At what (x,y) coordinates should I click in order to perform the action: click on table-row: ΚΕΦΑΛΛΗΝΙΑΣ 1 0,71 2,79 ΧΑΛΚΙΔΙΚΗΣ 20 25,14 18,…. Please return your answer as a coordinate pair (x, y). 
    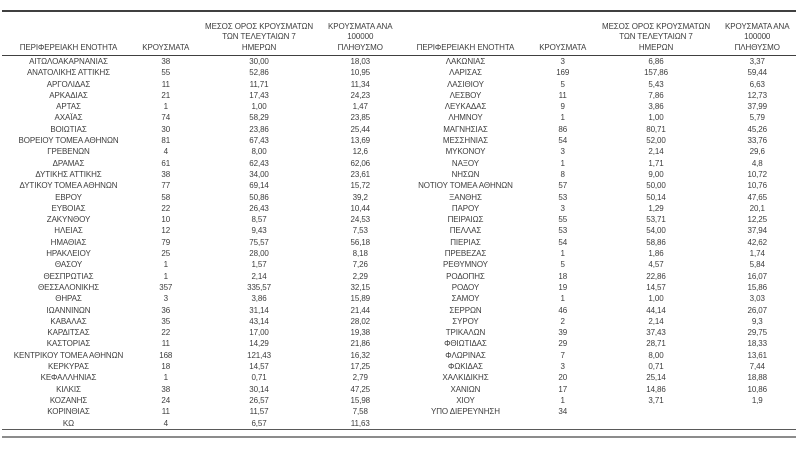
    Looking at the image, I should click on (399, 377).